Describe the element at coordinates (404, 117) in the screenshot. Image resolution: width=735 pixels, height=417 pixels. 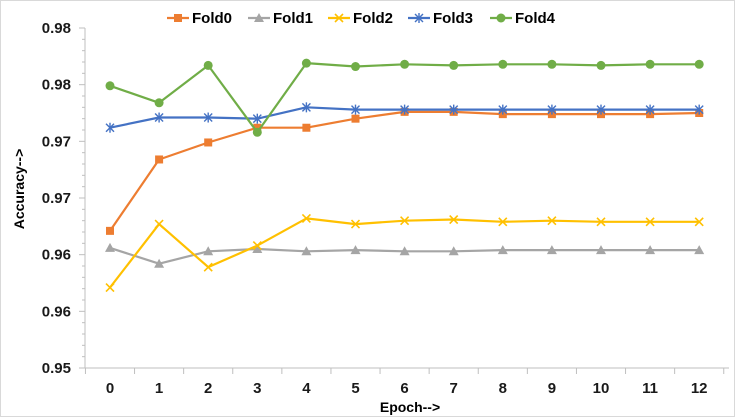
I see `series-fold3` at that location.